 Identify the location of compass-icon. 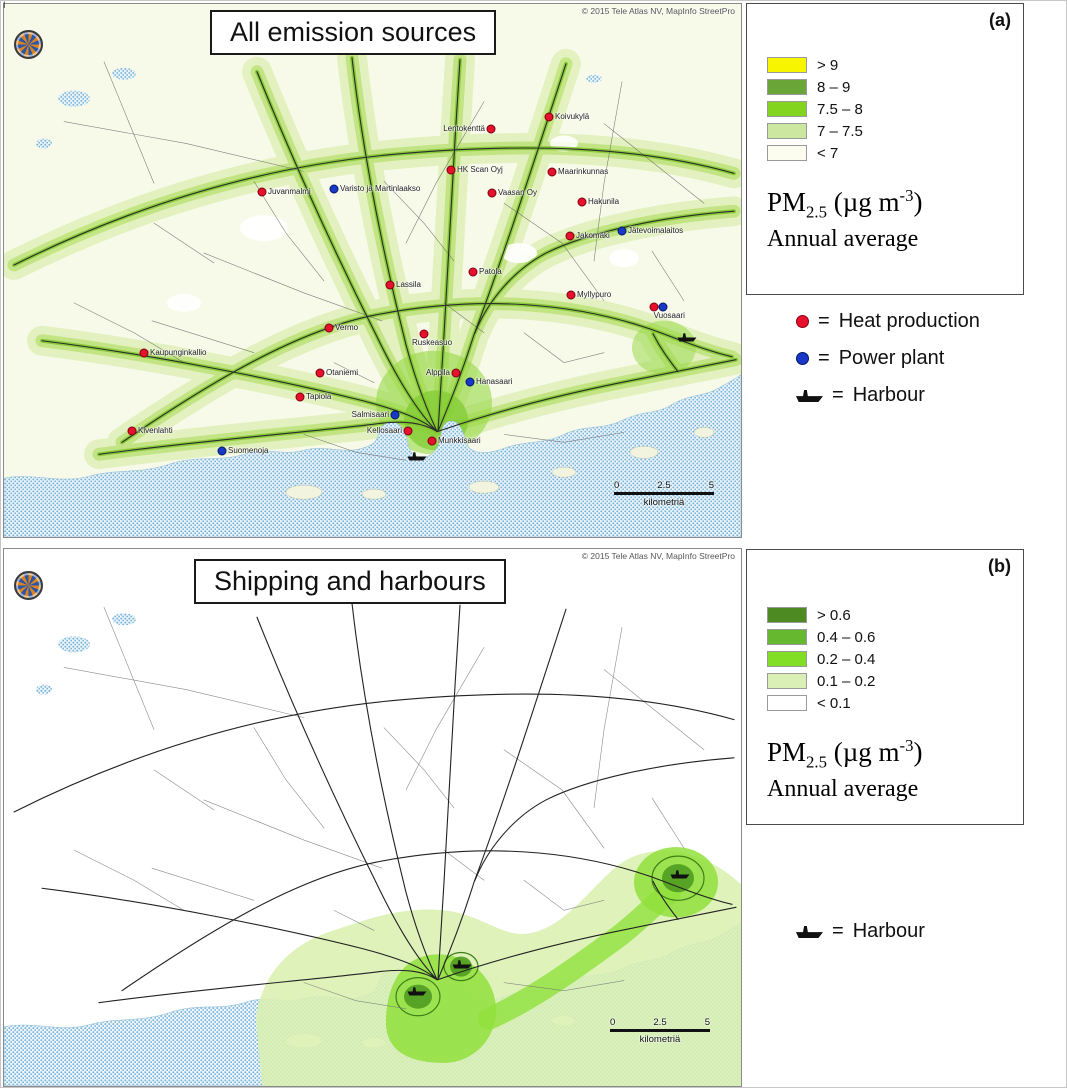
(28, 585).